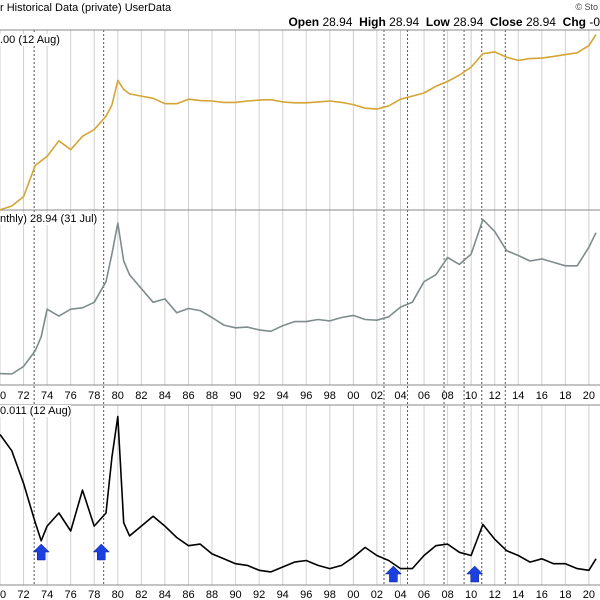  I want to click on bottom-panel-label: 0.011 (12 Aug), so click(36, 411).